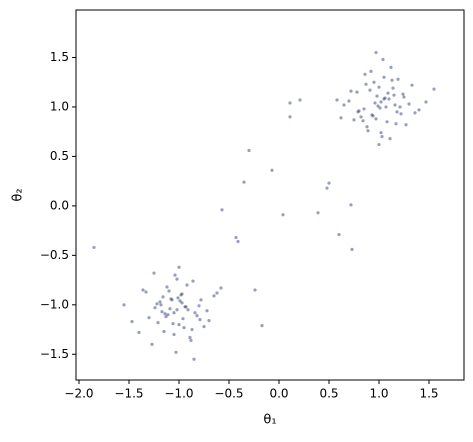 This screenshot has height=442, width=473. Describe the element at coordinates (178, 394) in the screenshot. I see `x-tick-label: −1.0` at that location.